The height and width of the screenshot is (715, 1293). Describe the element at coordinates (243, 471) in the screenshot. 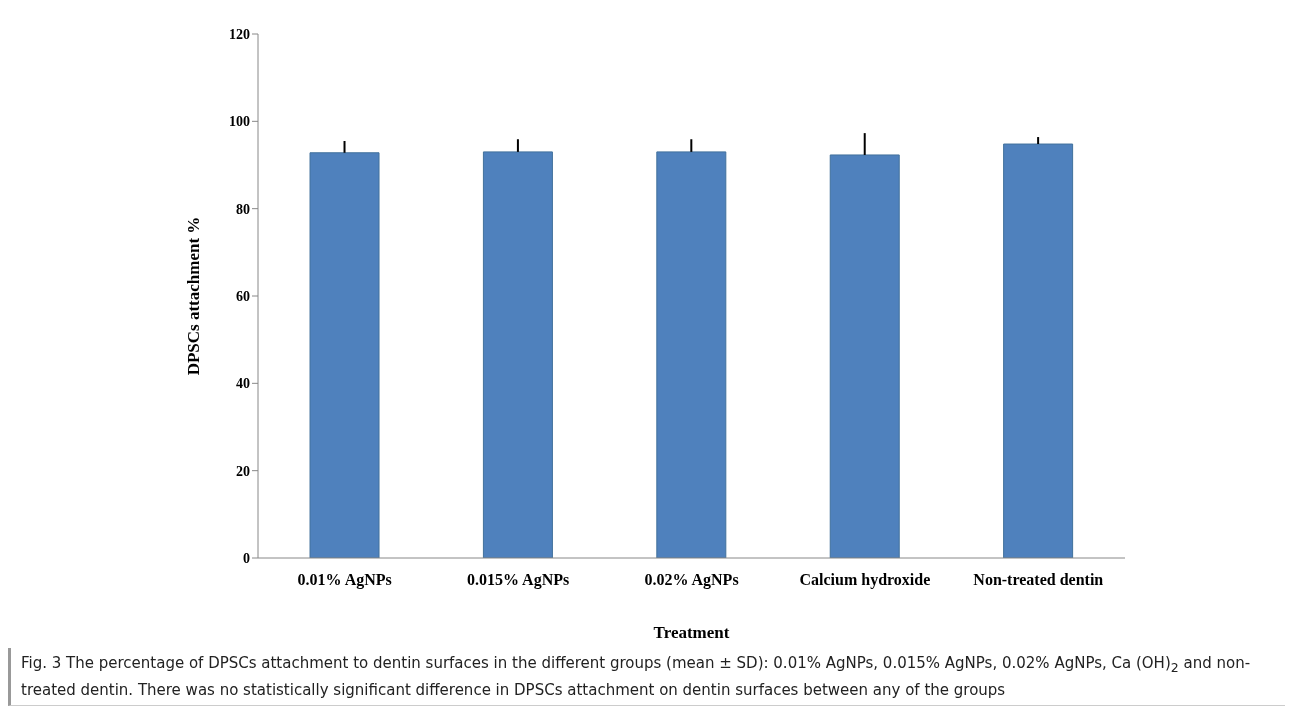

I see `y-tick-label: 20` at that location.